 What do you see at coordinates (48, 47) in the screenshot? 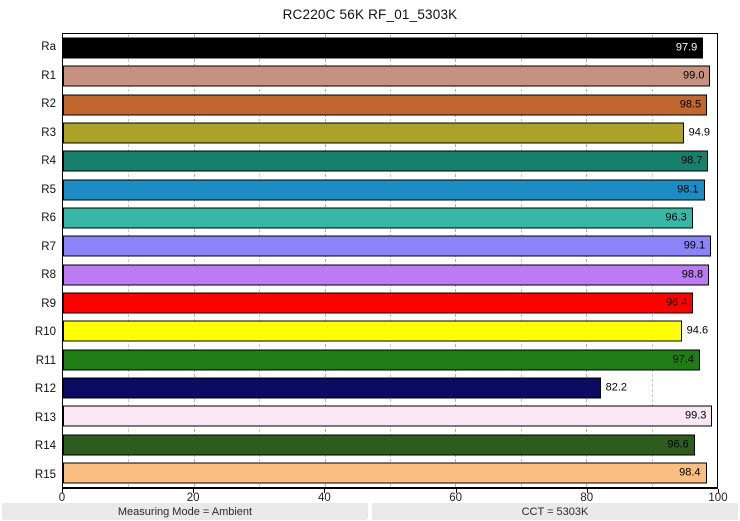
I see `y-label-ra: Ra` at bounding box center [48, 47].